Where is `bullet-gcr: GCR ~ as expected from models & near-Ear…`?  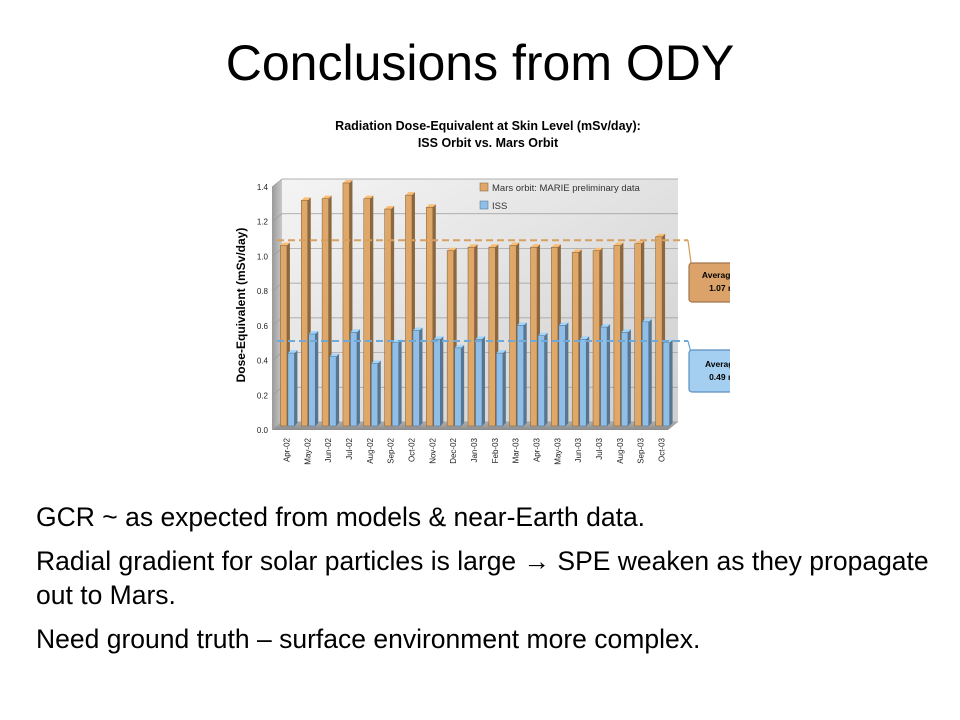 bullet-gcr: GCR ~ as expected from models & near-Ear… is located at coordinates (341, 517).